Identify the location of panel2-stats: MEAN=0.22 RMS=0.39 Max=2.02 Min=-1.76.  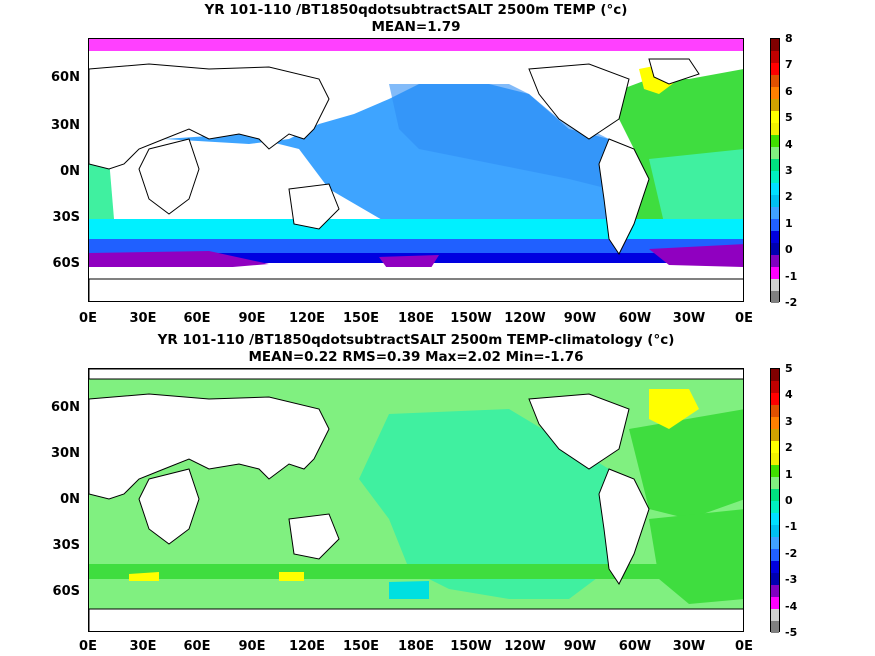
(416, 357).